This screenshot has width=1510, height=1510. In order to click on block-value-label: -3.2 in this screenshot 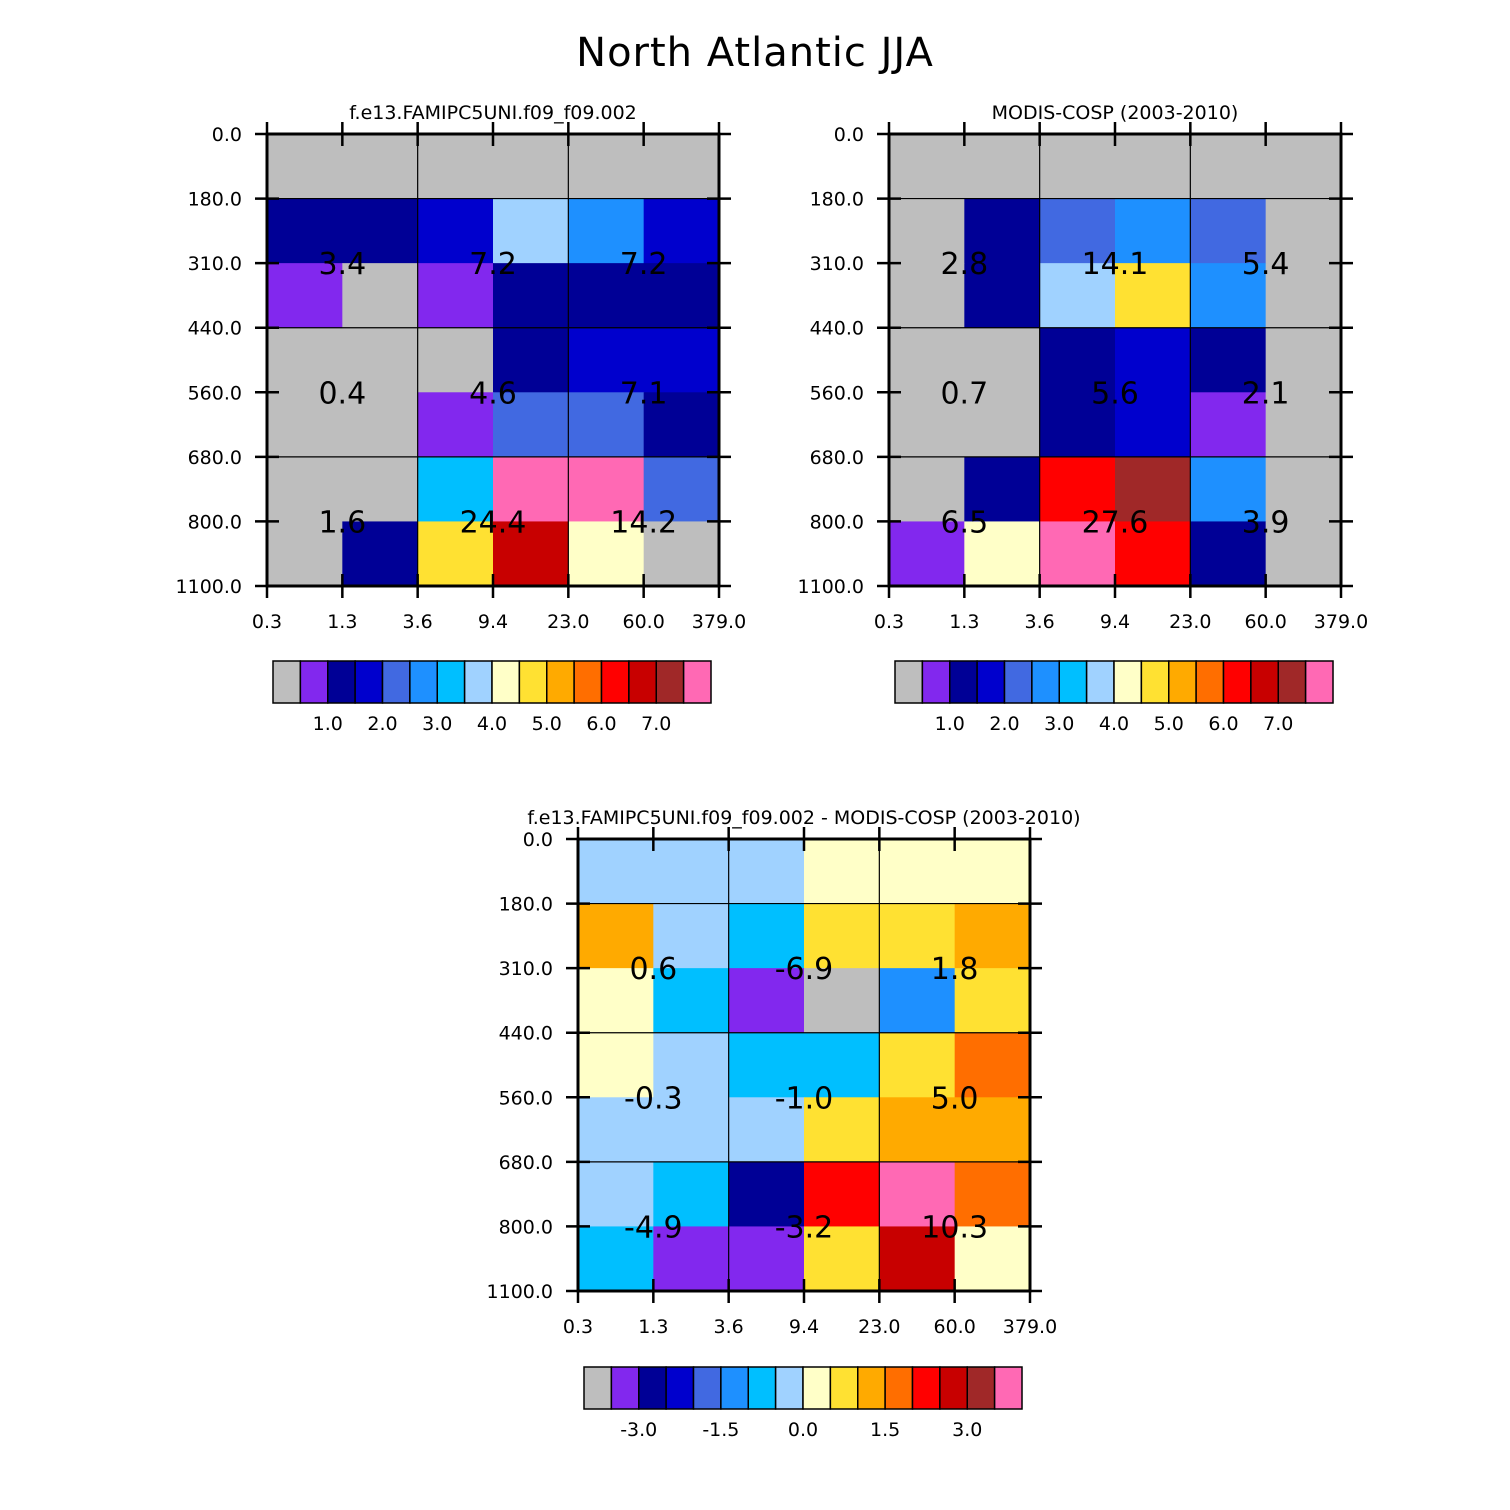, I will do `click(804, 1227)`.